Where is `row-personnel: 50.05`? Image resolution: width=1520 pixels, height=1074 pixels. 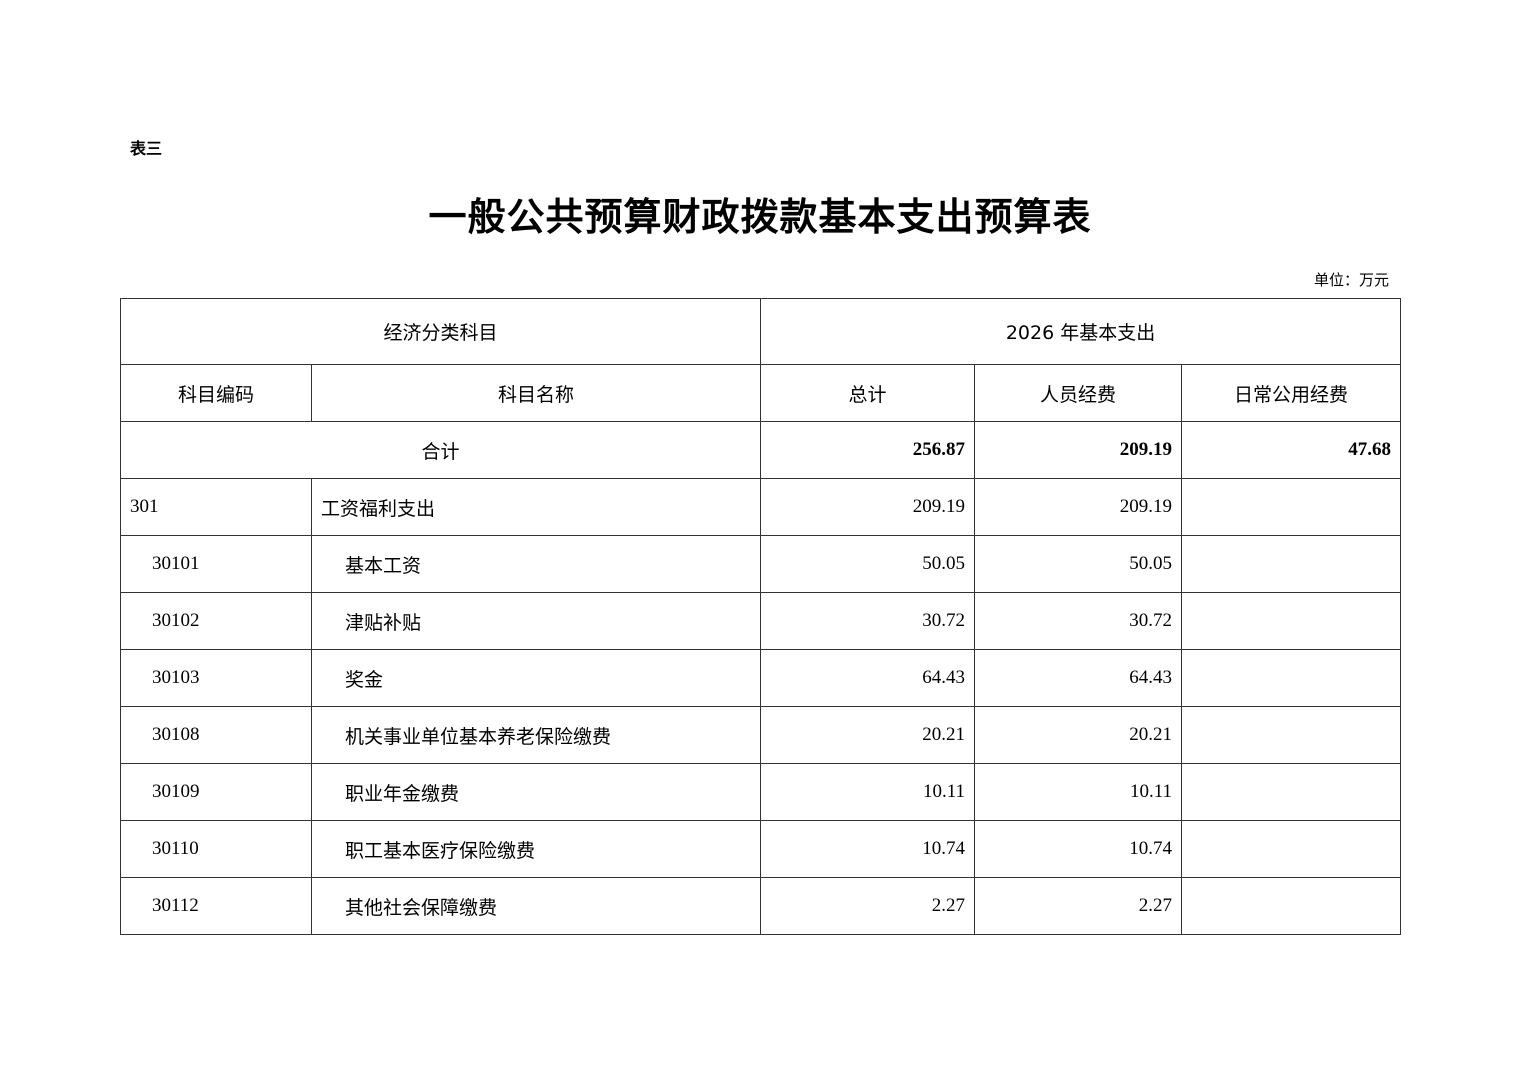
row-personnel: 50.05 is located at coordinates (1078, 564).